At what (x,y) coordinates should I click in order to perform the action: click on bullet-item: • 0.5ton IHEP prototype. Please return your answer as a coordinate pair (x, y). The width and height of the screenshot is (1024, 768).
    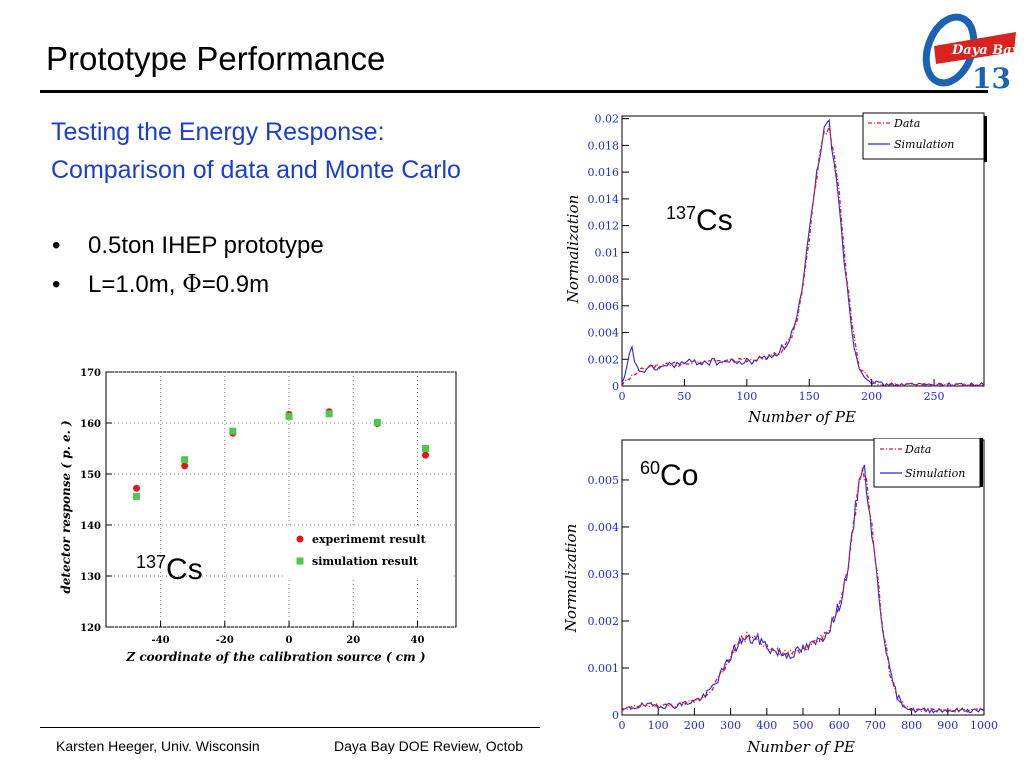
    Looking at the image, I should click on (188, 246).